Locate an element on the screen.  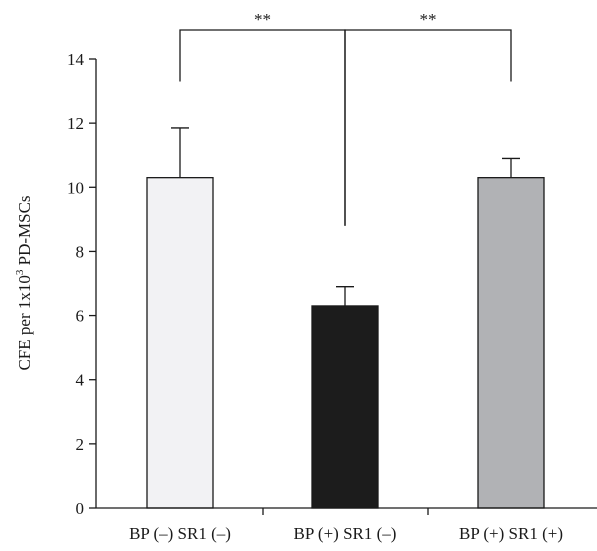
y-axis-title-suffix: PD-MSCs is located at coordinates (24, 232).